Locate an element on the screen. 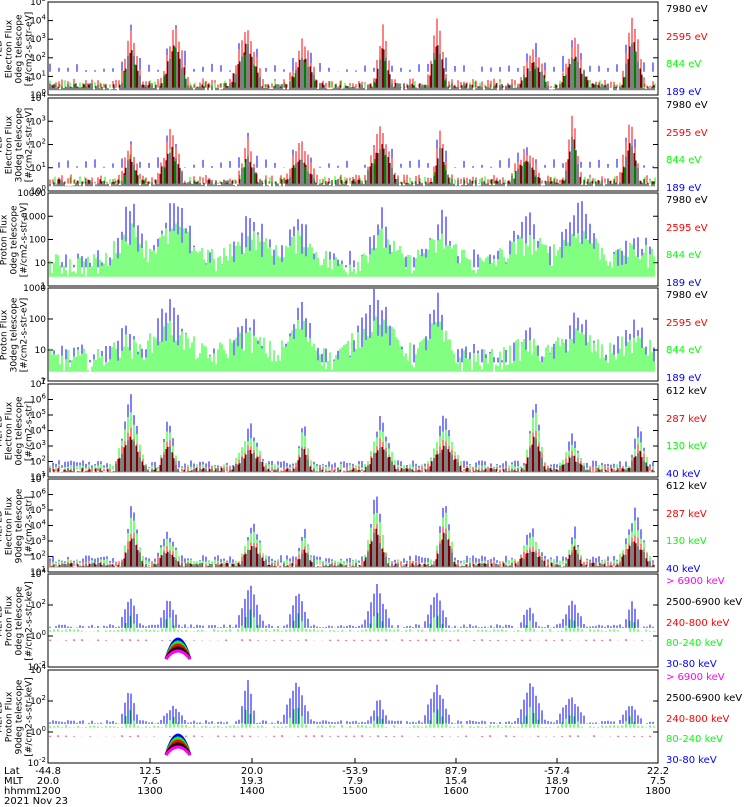 The width and height of the screenshot is (750, 807). footer-row-label: MLT is located at coordinates (13, 781).